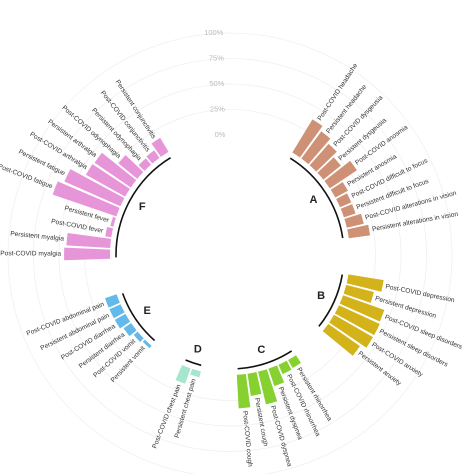  What do you see at coordinates (265, 360) in the screenshot?
I see `group-arc-C` at bounding box center [265, 360].